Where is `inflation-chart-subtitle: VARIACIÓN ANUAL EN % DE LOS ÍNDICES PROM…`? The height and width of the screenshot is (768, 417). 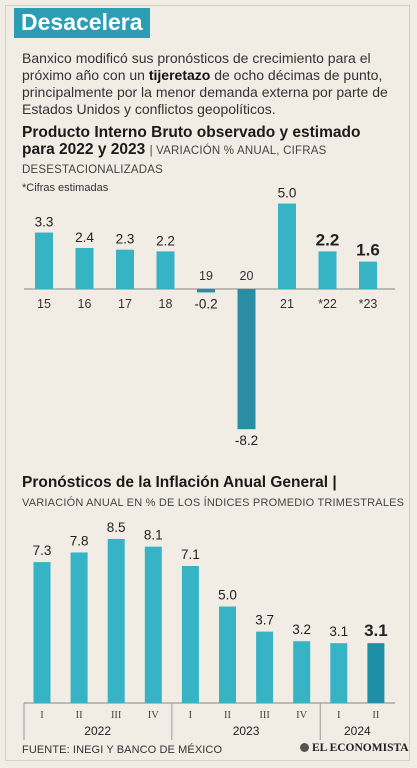 inflation-chart-subtitle: VARIACIÓN ANUAL EN % DE LOS ÍNDICES PROM… is located at coordinates (213, 503).